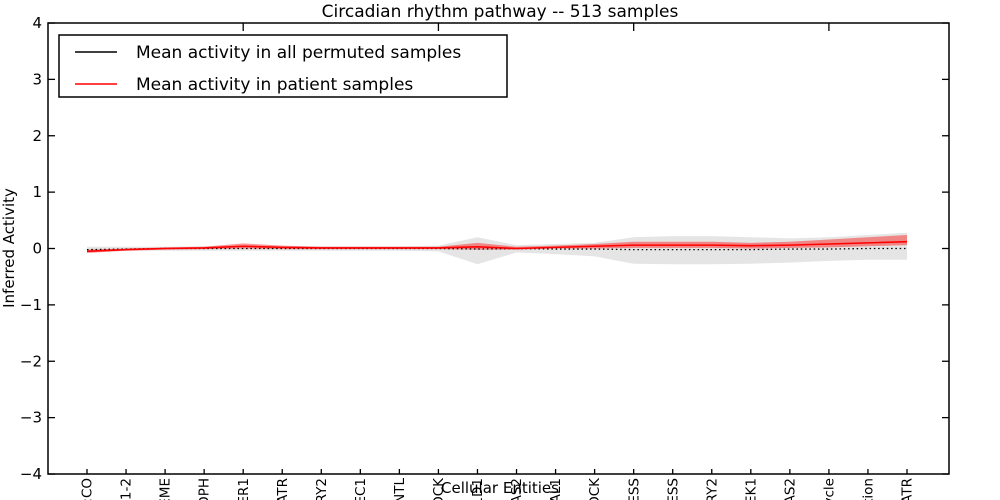  Describe the element at coordinates (298, 53) in the screenshot. I see `legend-label-permuted-samples: Mean activity in all permuted samples` at that location.